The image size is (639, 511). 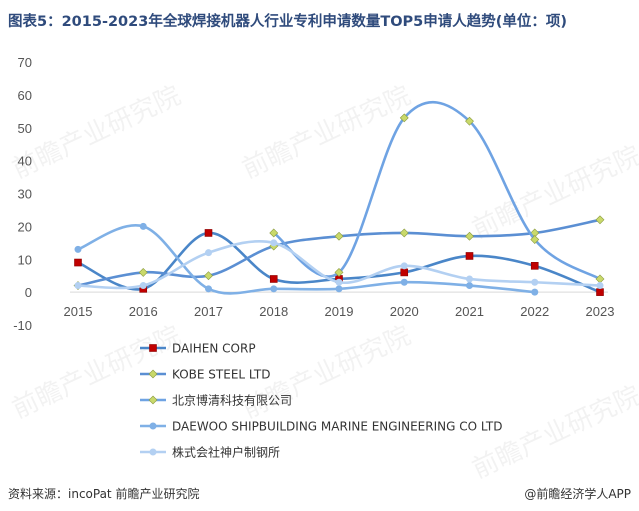 I want to click on y-tick-label: 40, so click(x=25, y=161).